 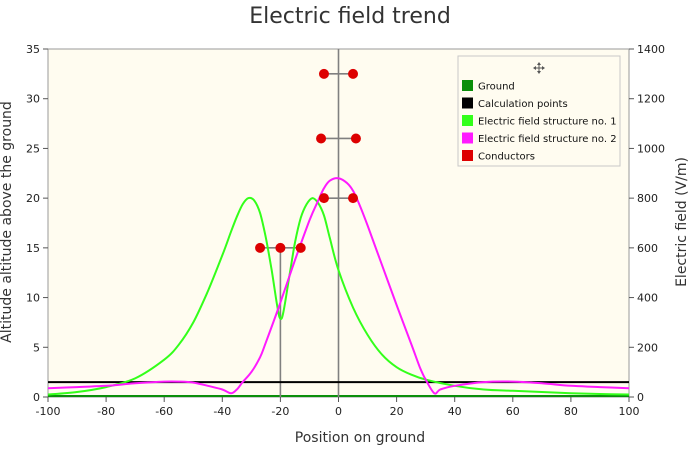 I want to click on y2-tick-label-7: 1400, so click(x=651, y=49).